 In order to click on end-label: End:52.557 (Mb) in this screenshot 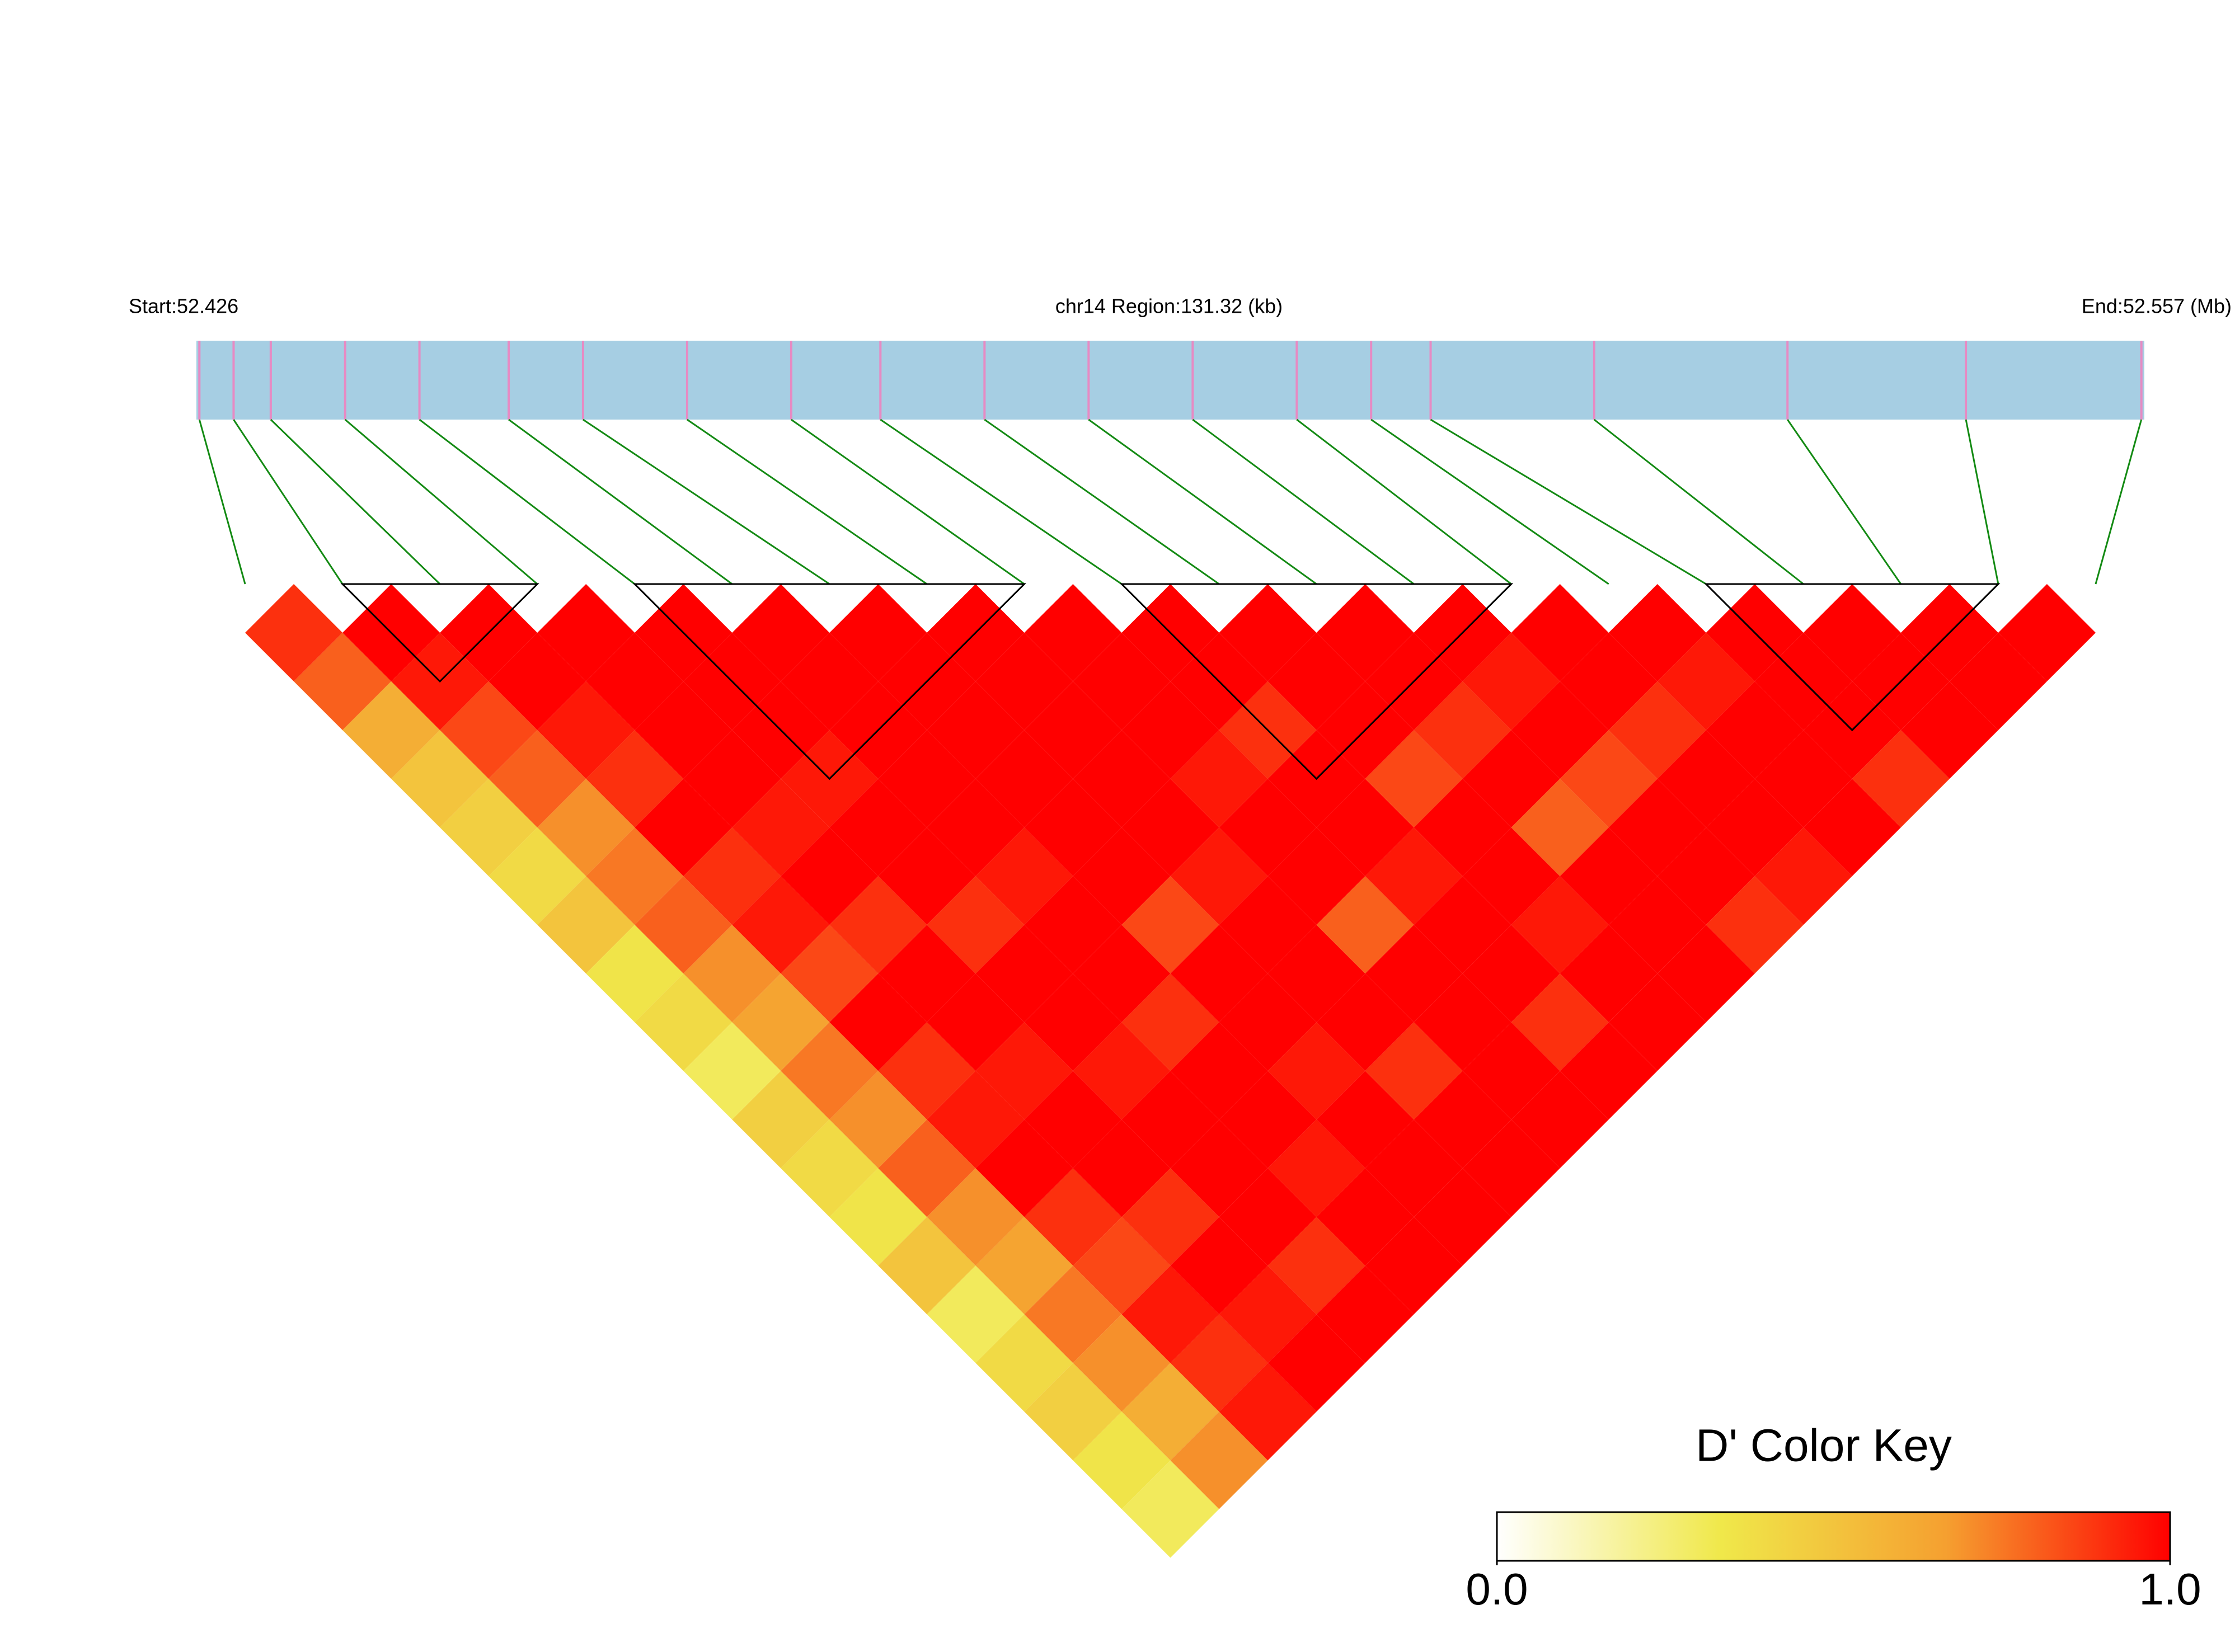, I will do `click(2157, 306)`.